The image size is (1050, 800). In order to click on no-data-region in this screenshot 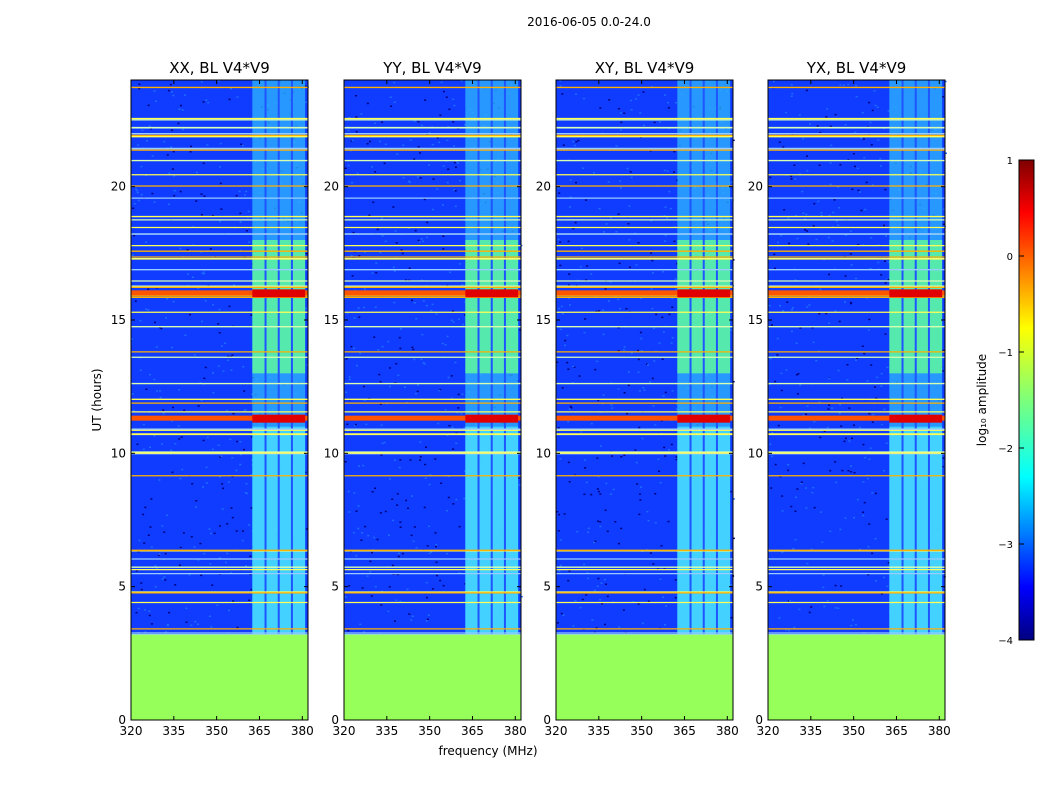, I will do `click(644, 677)`.